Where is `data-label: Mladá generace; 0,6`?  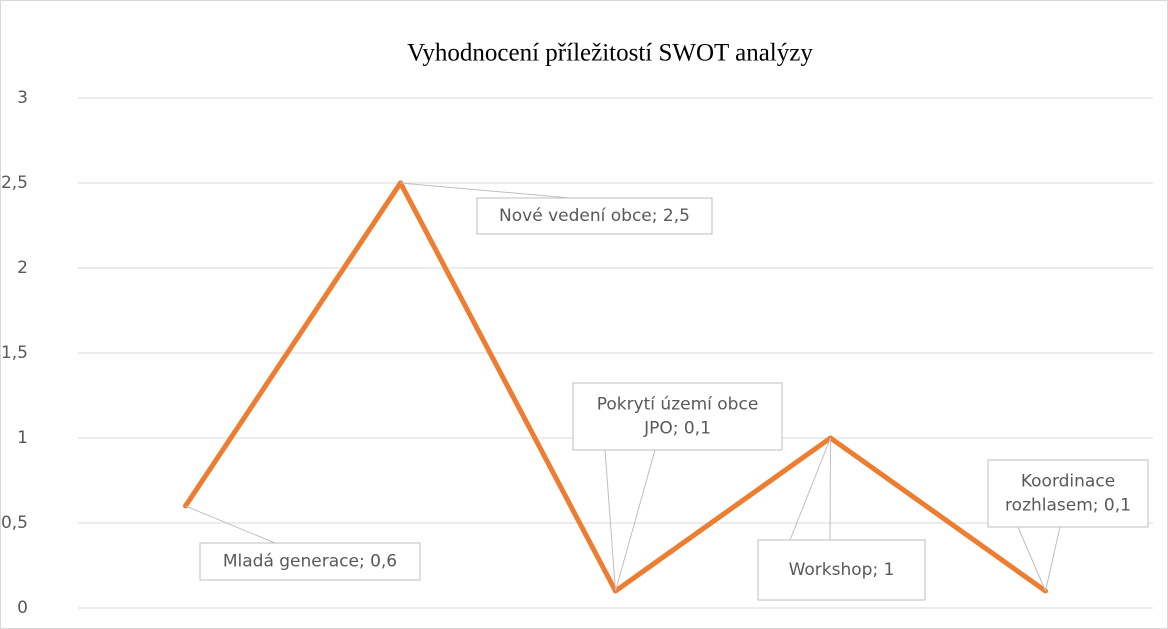 data-label: Mladá generace; 0,6 is located at coordinates (310, 562).